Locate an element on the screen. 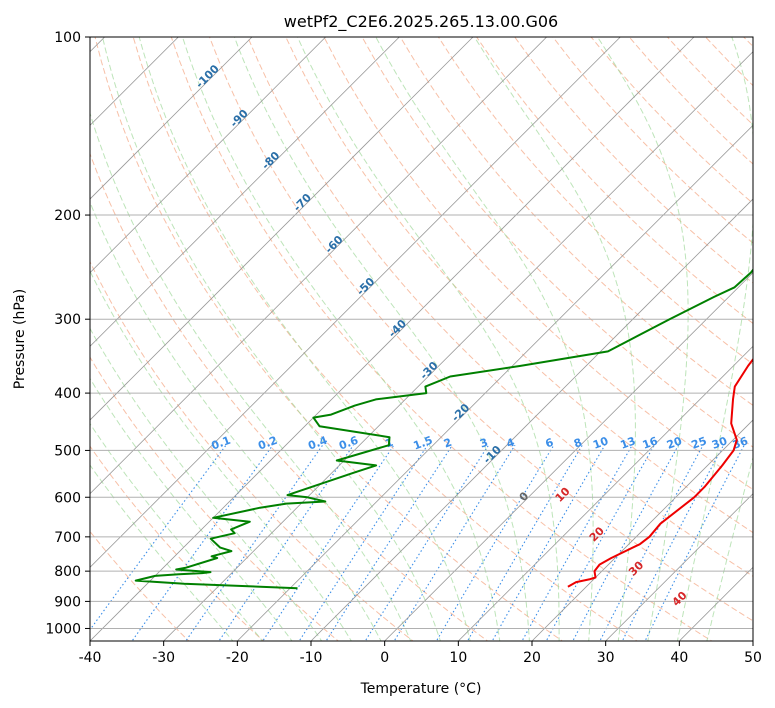  mixing-ratio-label: 6 is located at coordinates (550, 443).